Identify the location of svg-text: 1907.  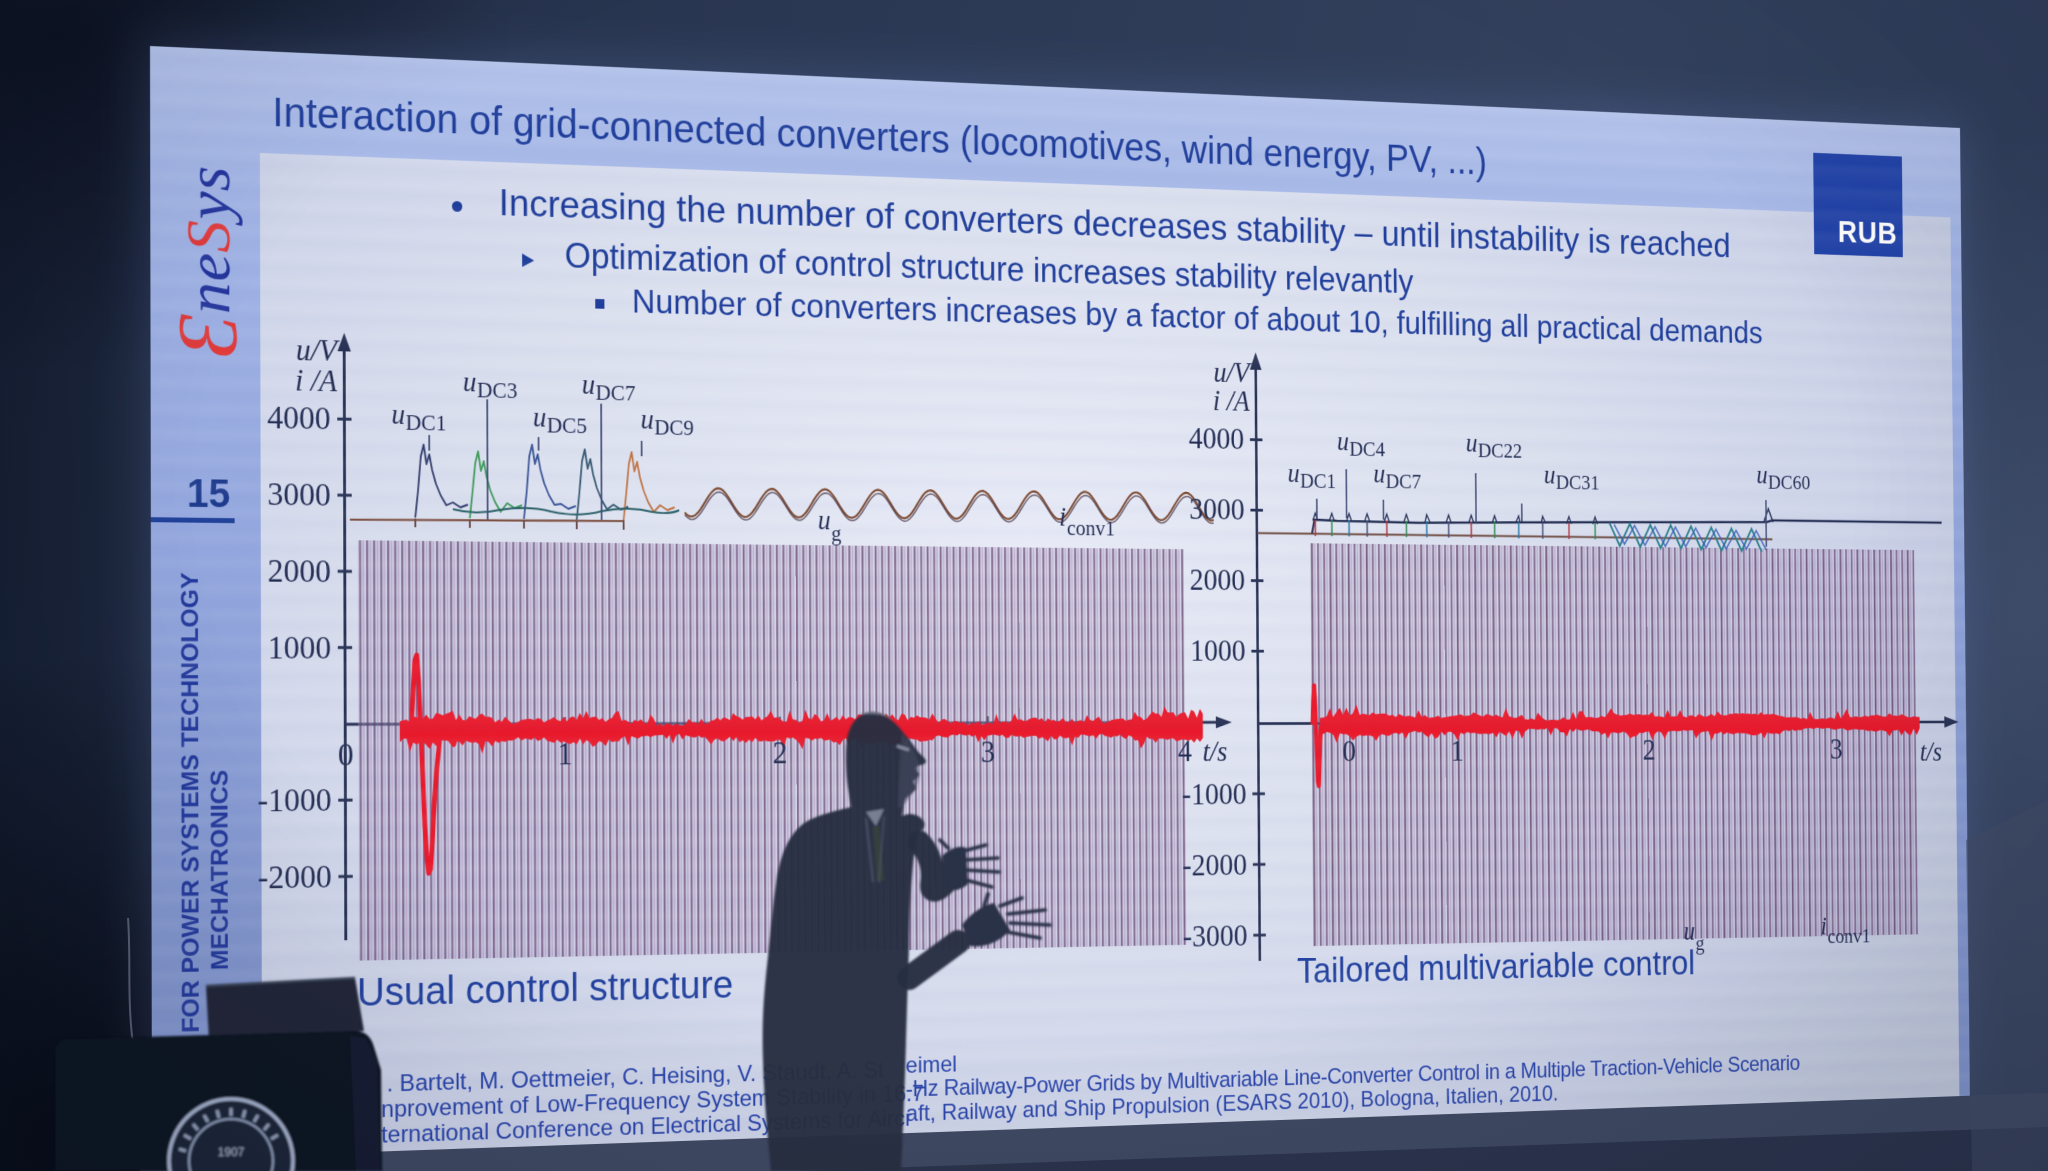
(231, 1152).